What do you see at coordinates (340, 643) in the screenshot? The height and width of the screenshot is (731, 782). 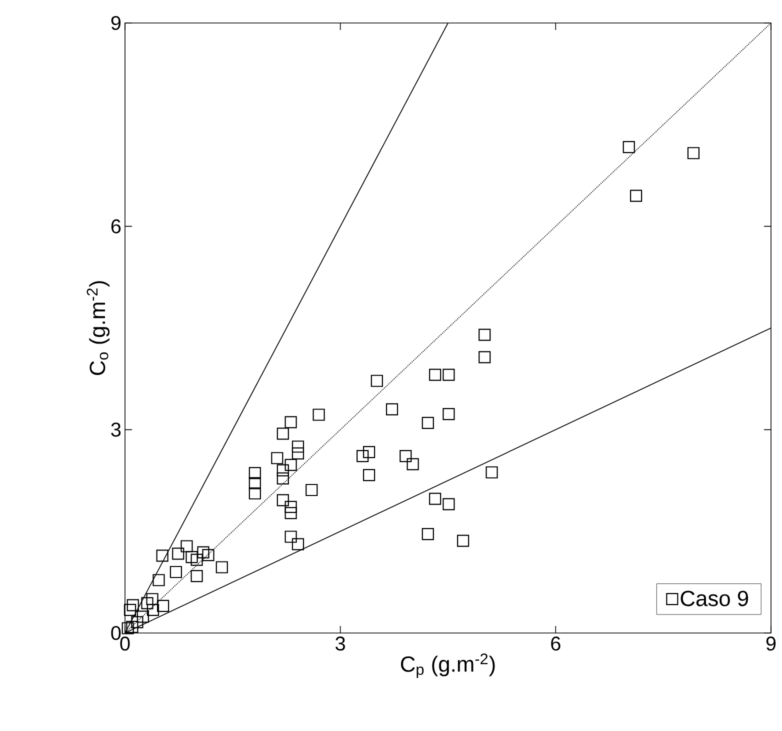 I see `x-tick-label: 3` at bounding box center [340, 643].